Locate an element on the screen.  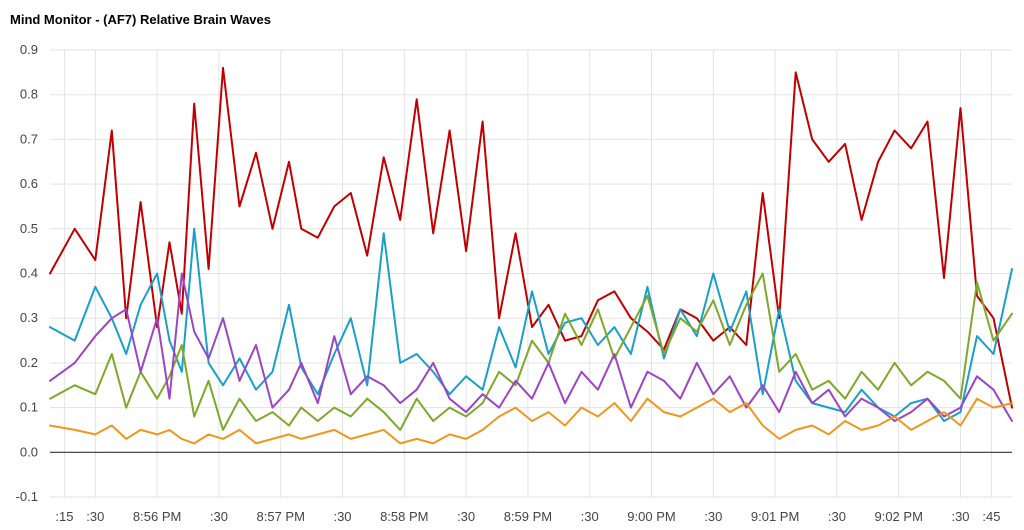
y-tick-label: 0.9 is located at coordinates (29, 49).